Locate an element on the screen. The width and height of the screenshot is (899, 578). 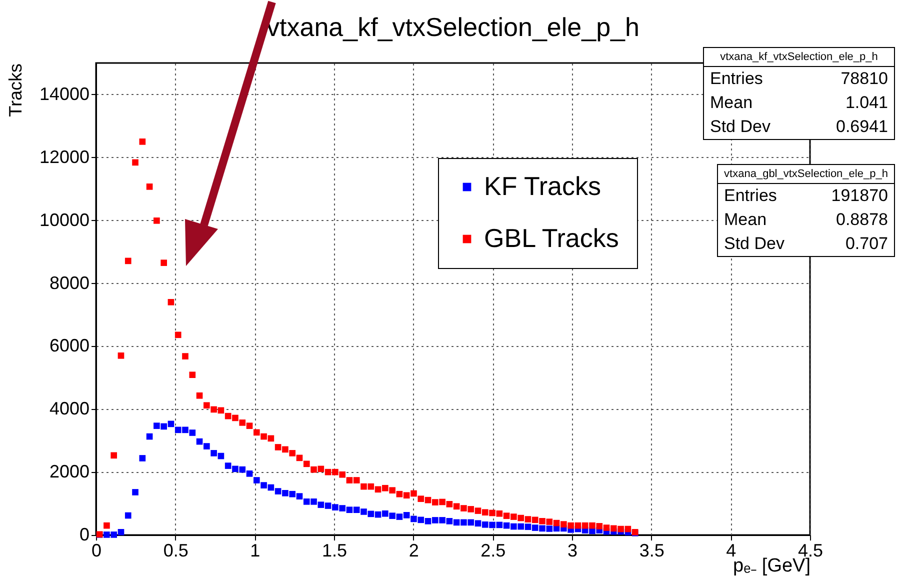
text: 0.8878 is located at coordinates (862, 220).